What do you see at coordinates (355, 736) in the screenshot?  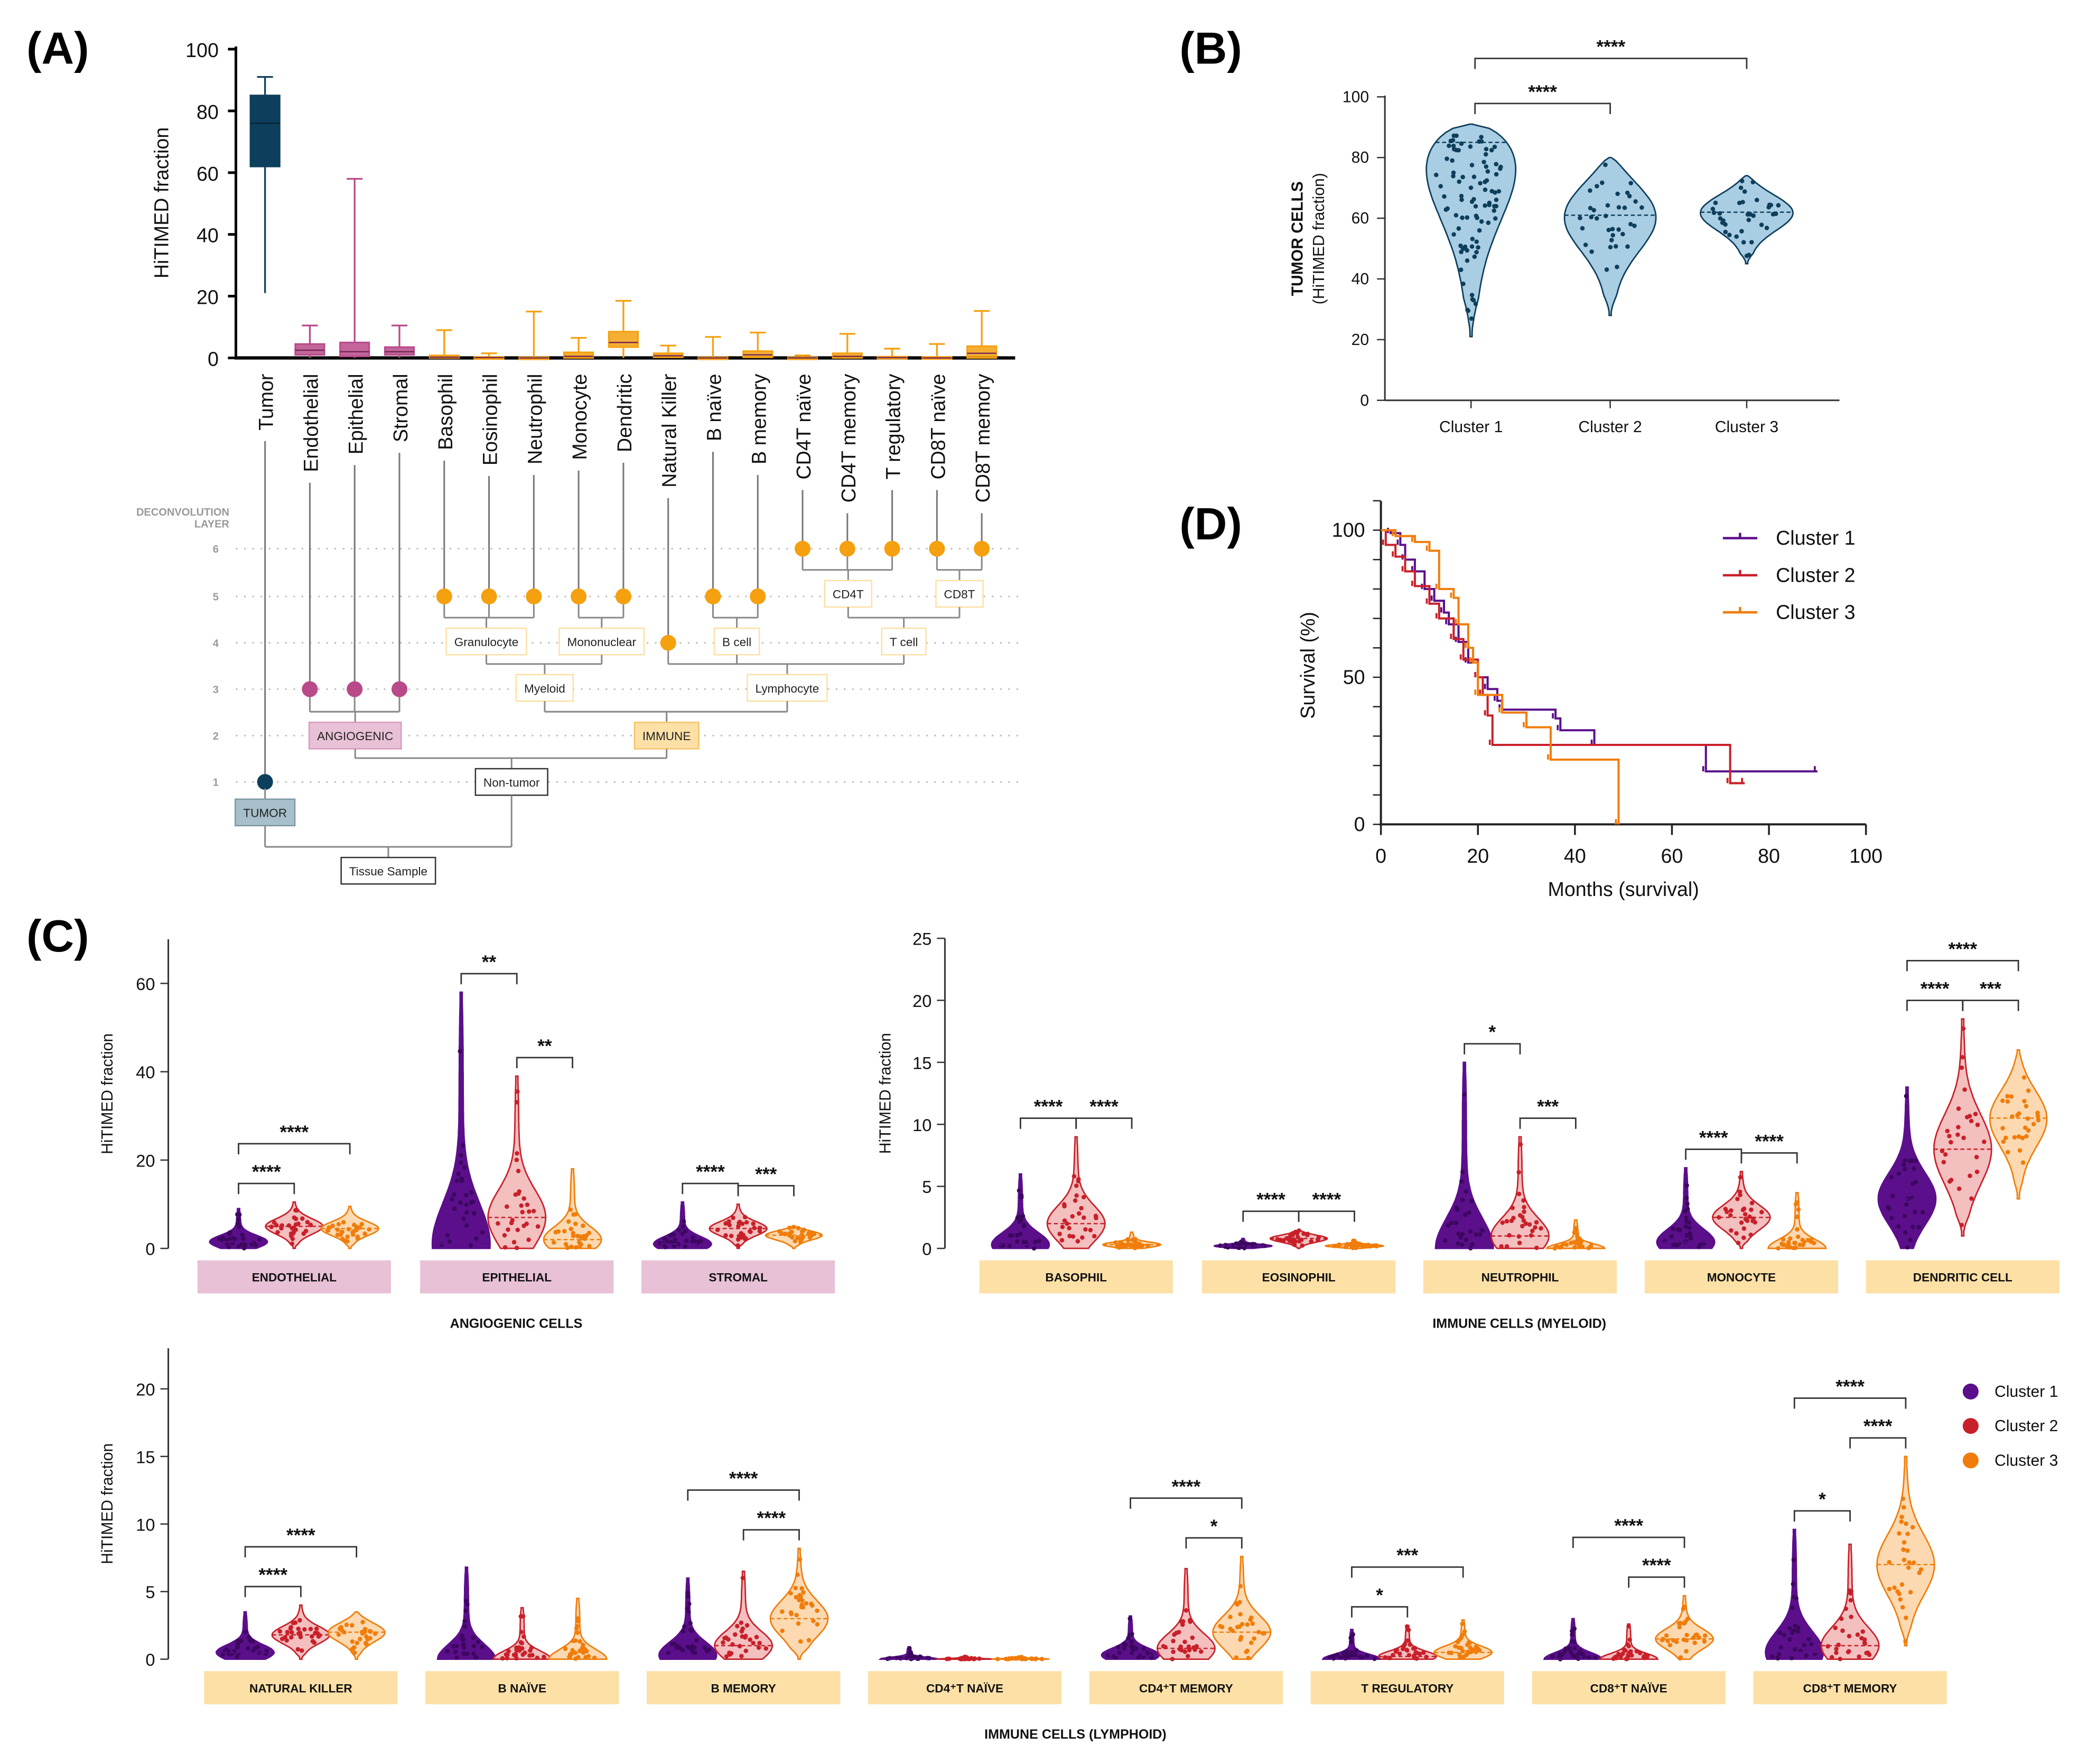 I see `node-label: ANGIOGENIC` at bounding box center [355, 736].